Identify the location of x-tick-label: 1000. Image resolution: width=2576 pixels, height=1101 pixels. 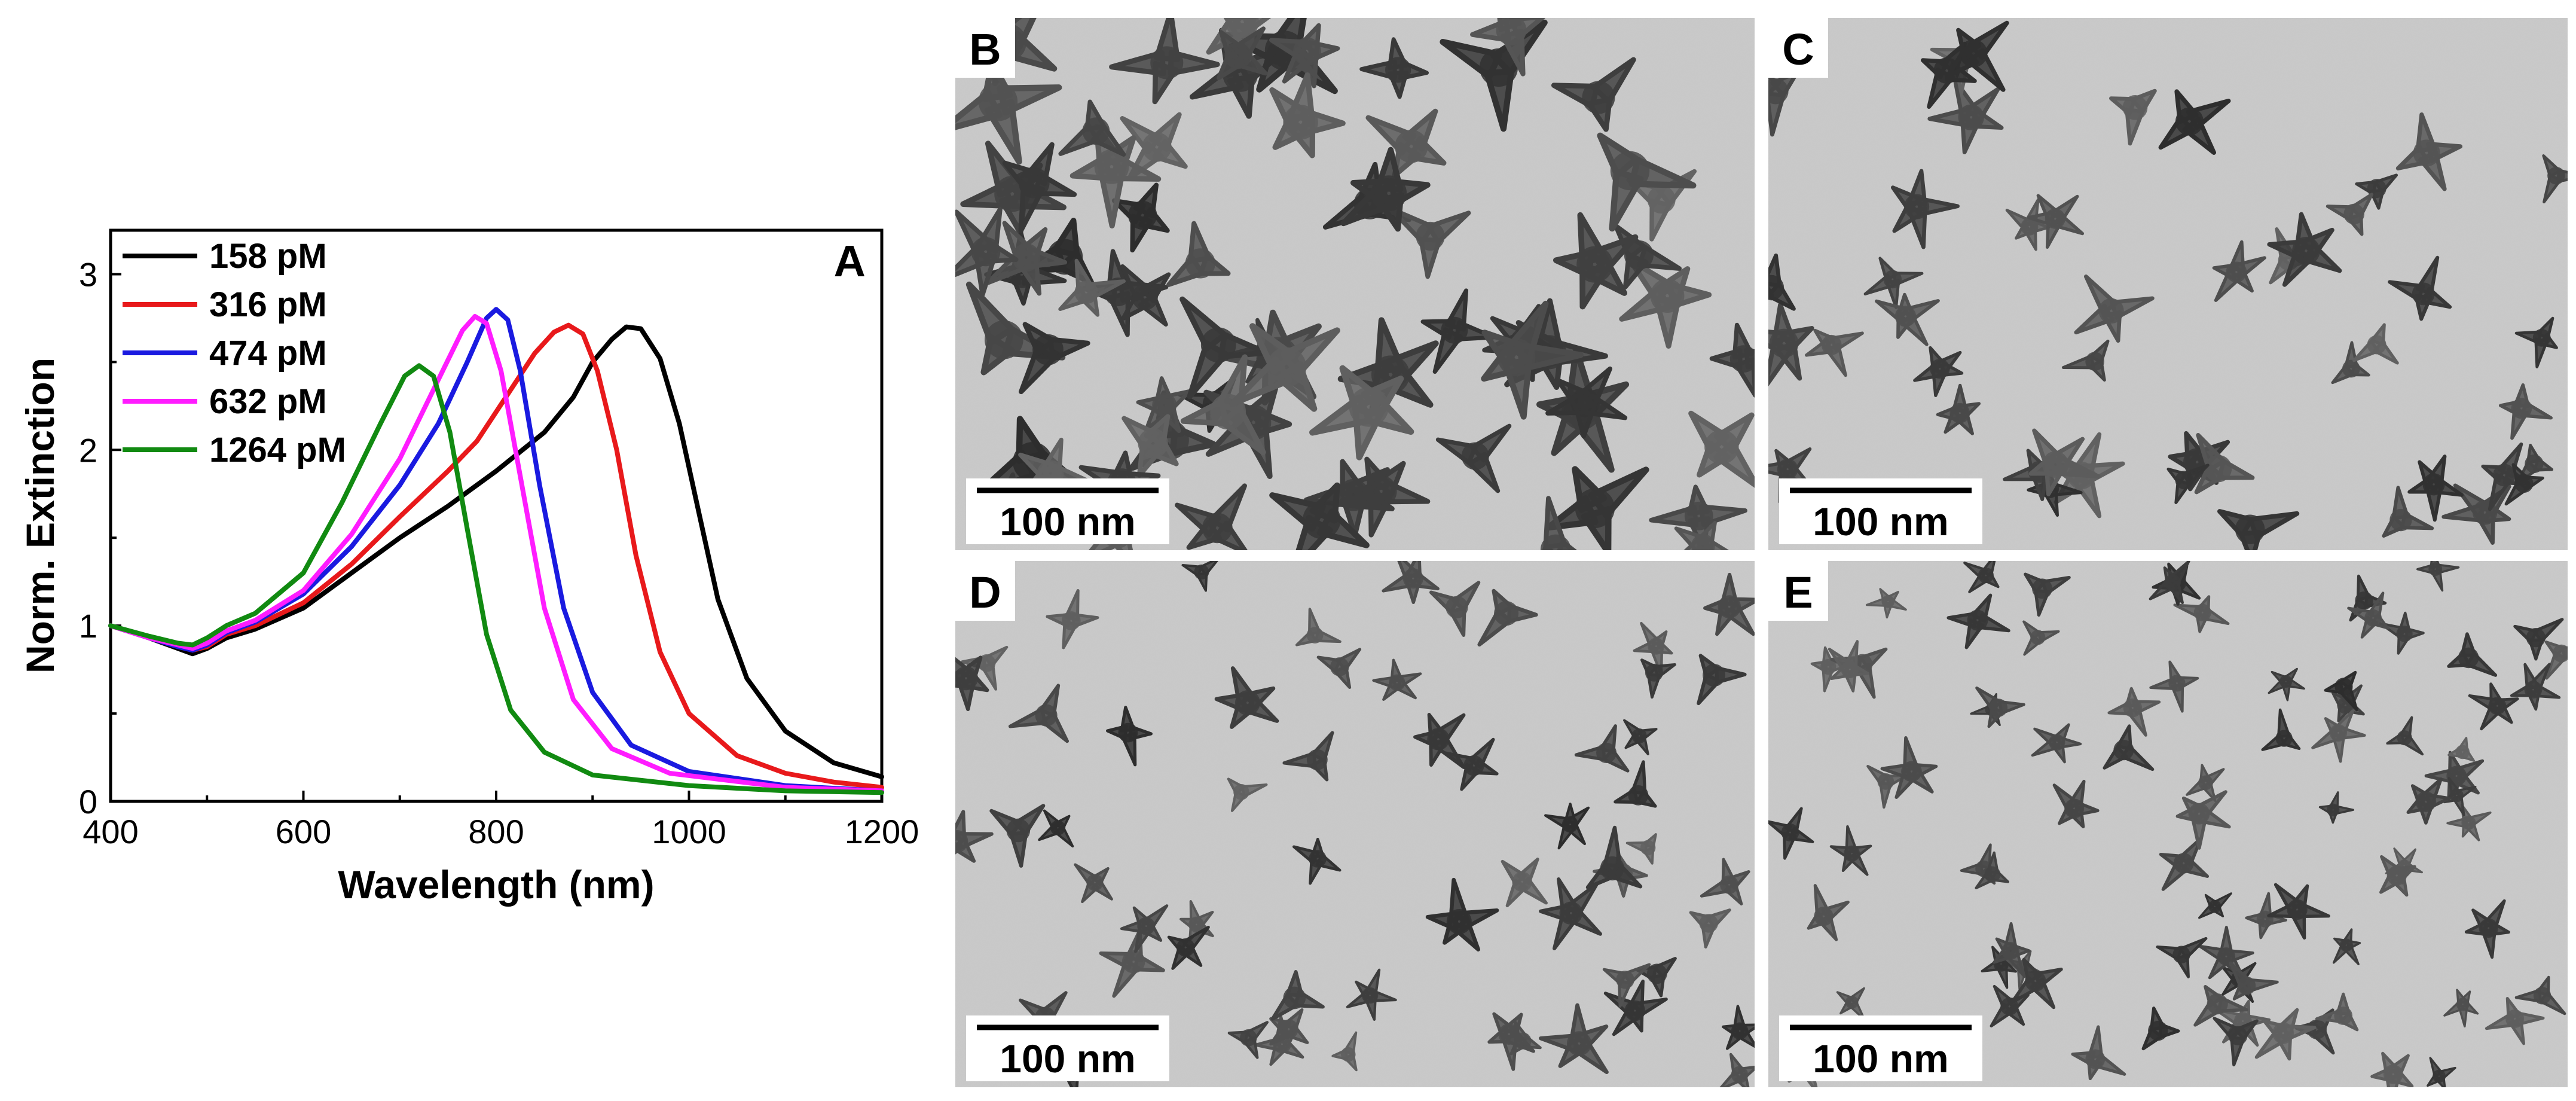
(689, 831).